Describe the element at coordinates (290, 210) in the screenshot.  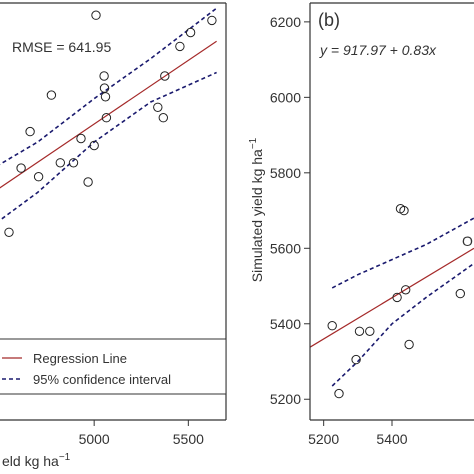
I see `panel-b-y-ticks: 5200 5400 5600 5800 6000 6200` at that location.